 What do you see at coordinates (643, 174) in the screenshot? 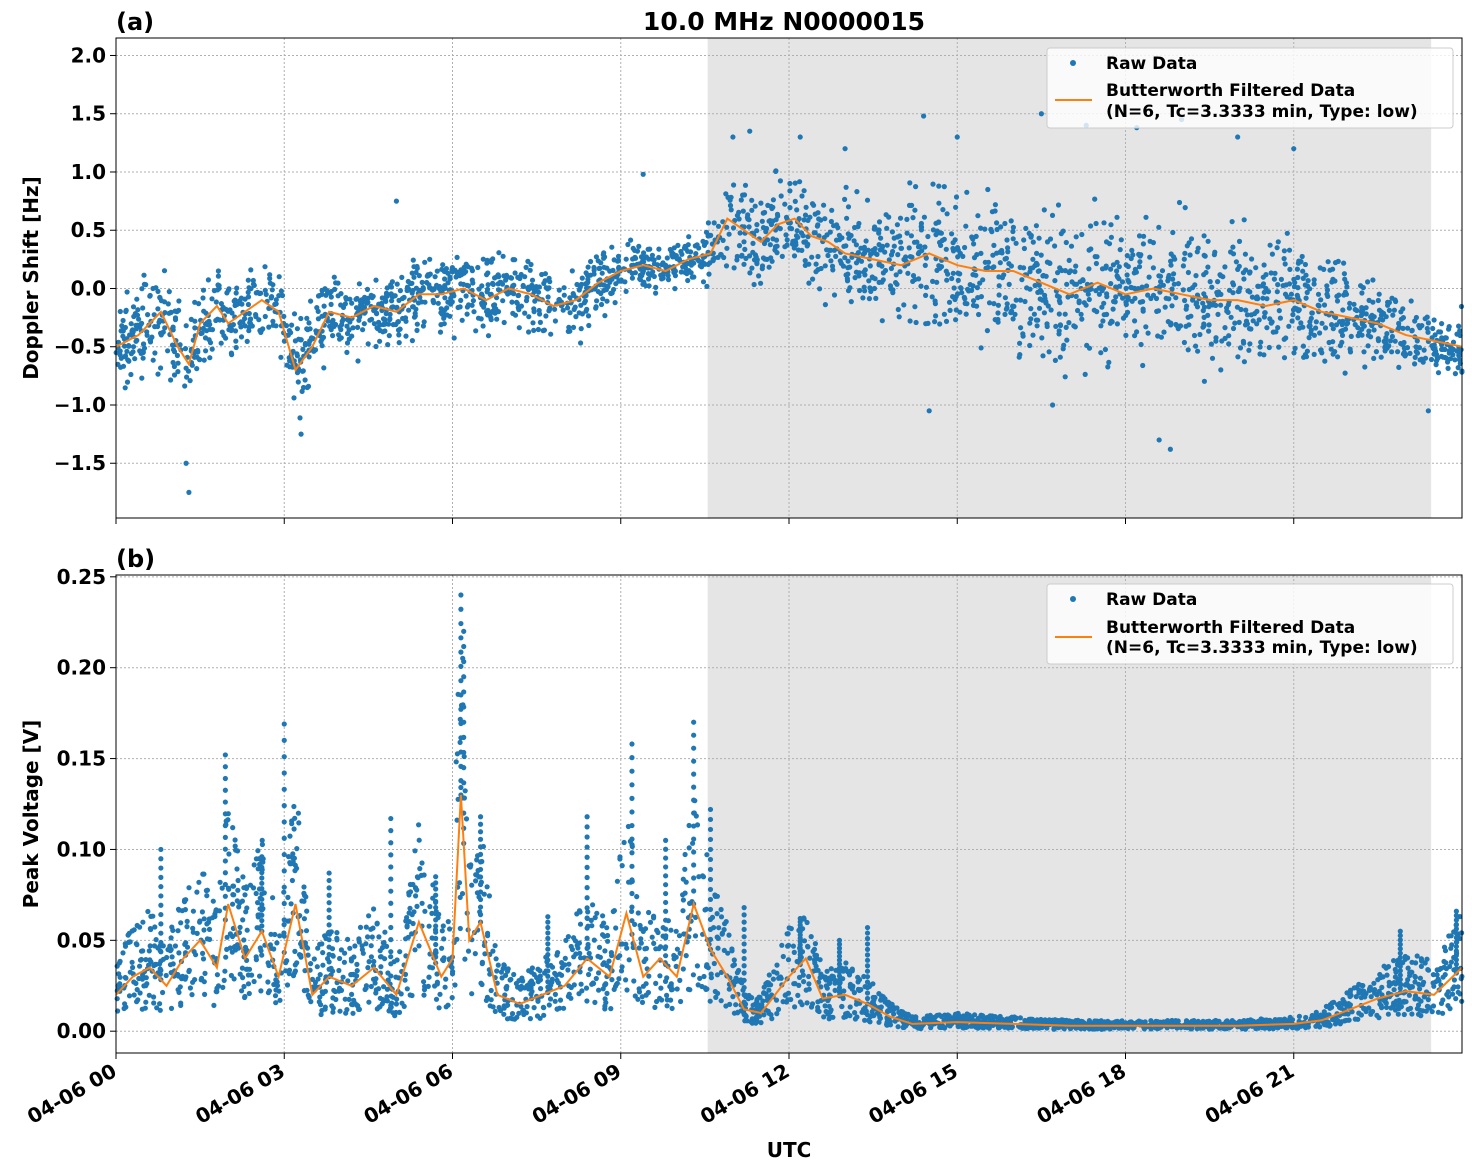
I see `raw-data-outlier` at bounding box center [643, 174].